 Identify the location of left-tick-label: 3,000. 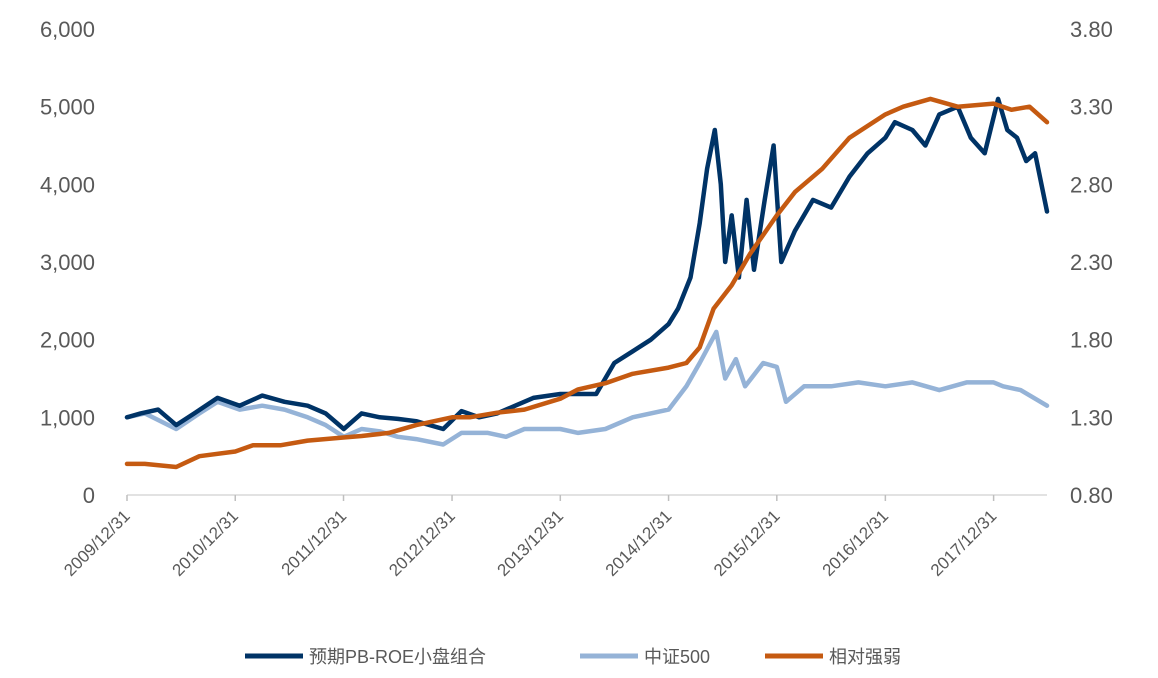
(67, 262).